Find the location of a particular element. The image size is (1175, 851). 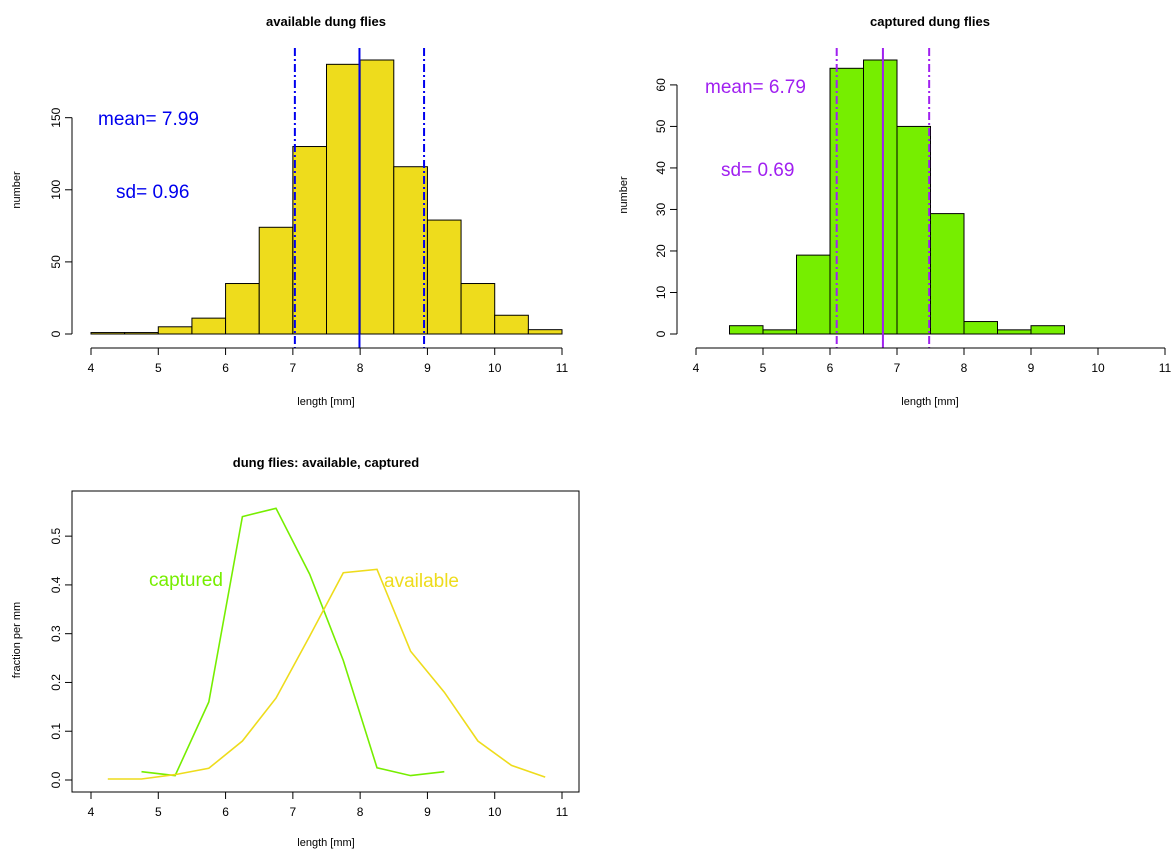

panel-title: available dung flies is located at coordinates (326, 21).